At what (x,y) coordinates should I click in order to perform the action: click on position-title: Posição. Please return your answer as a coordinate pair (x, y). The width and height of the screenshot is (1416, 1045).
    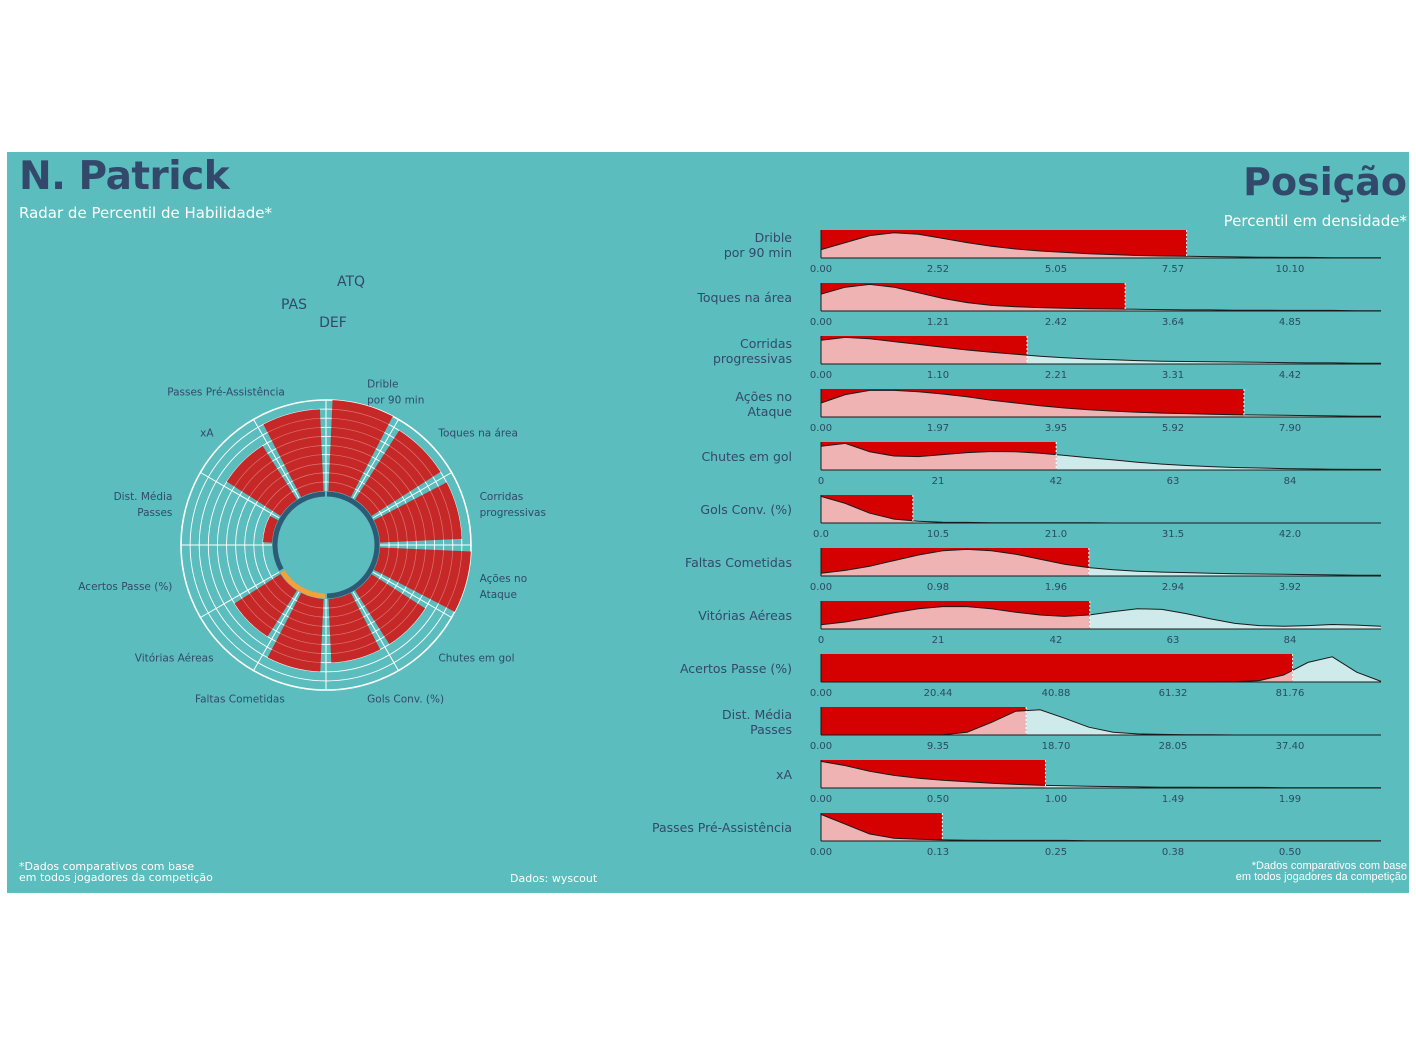
    Looking at the image, I should click on (1325, 182).